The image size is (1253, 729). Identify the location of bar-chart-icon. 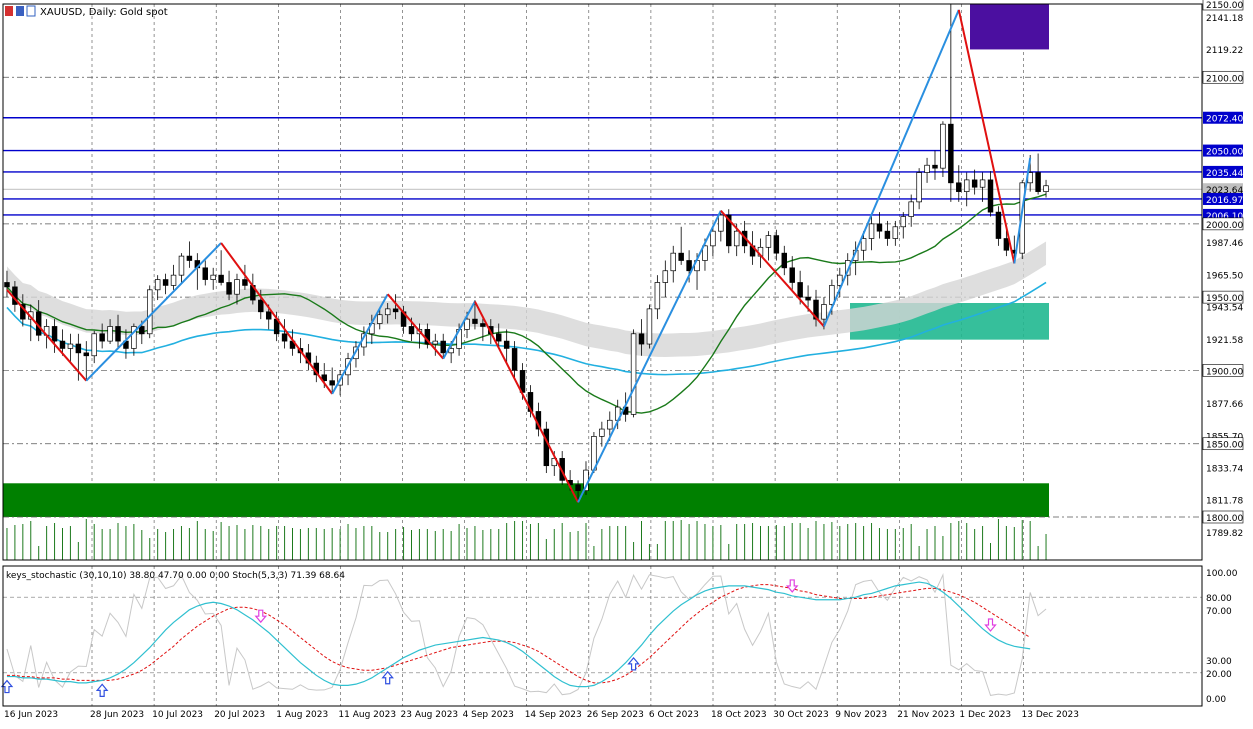
(9, 11).